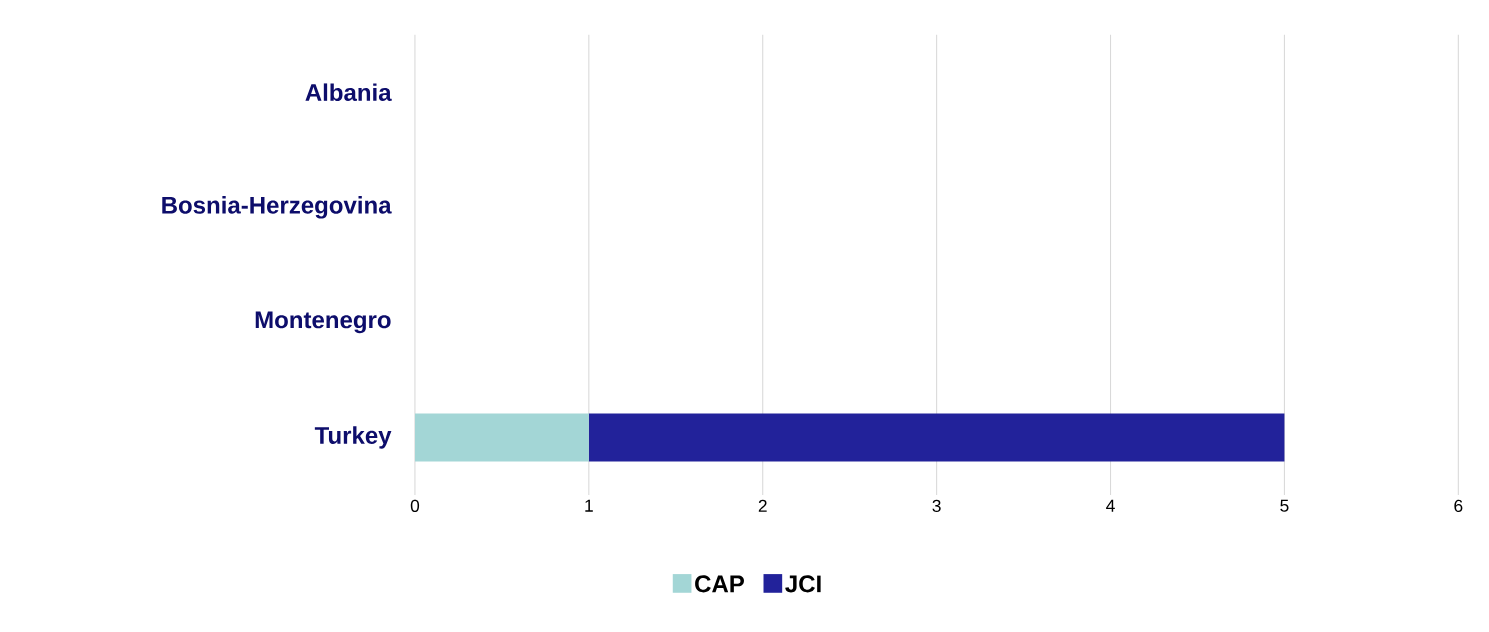  What do you see at coordinates (323, 322) in the screenshot?
I see `y-tick-label: Montenegro` at bounding box center [323, 322].